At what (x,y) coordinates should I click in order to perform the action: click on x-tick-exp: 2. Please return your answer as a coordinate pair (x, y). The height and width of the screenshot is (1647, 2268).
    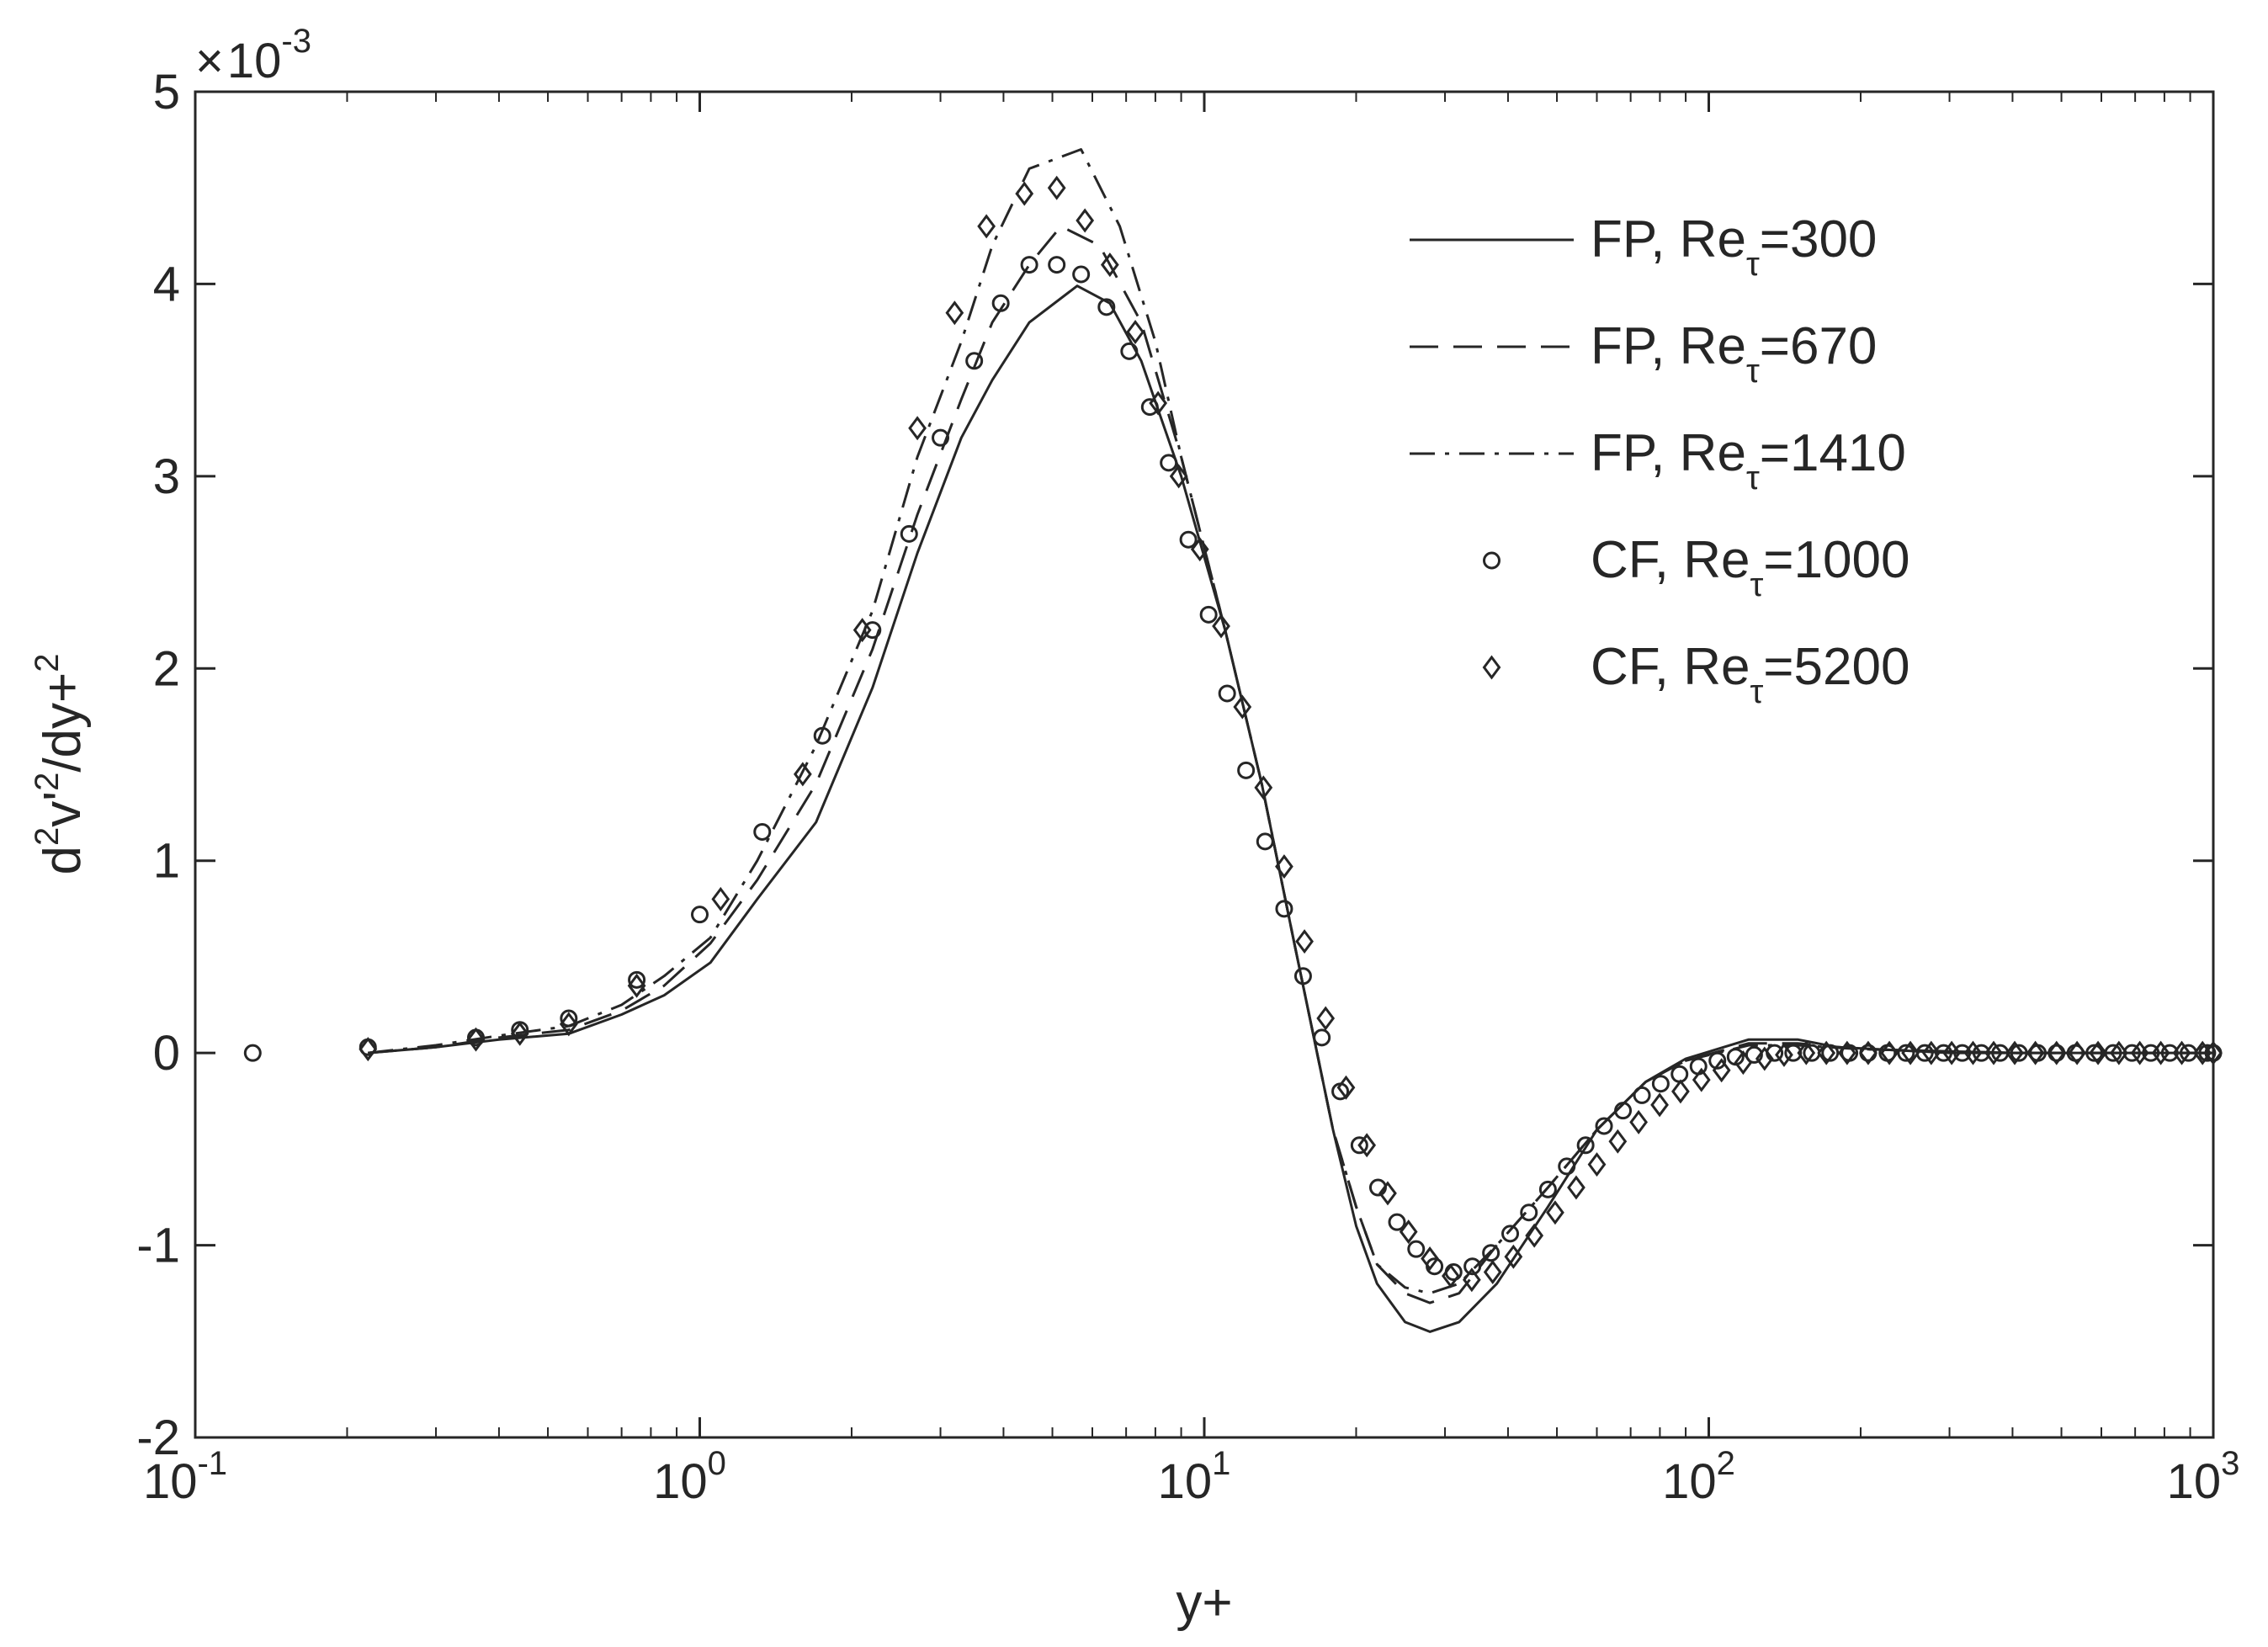
    Looking at the image, I should click on (1726, 1463).